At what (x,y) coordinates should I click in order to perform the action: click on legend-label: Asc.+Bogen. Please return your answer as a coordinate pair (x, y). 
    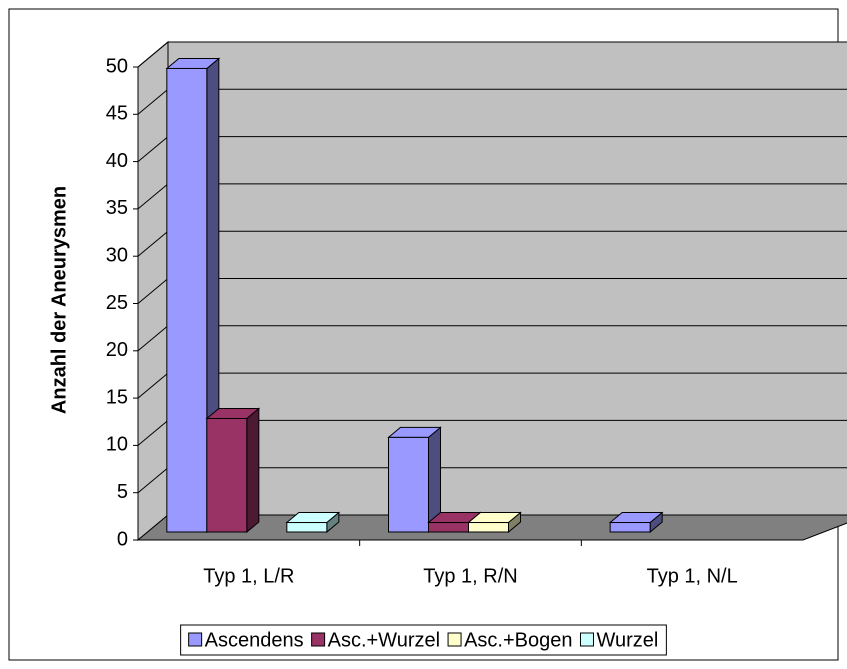
    Looking at the image, I should click on (518, 640).